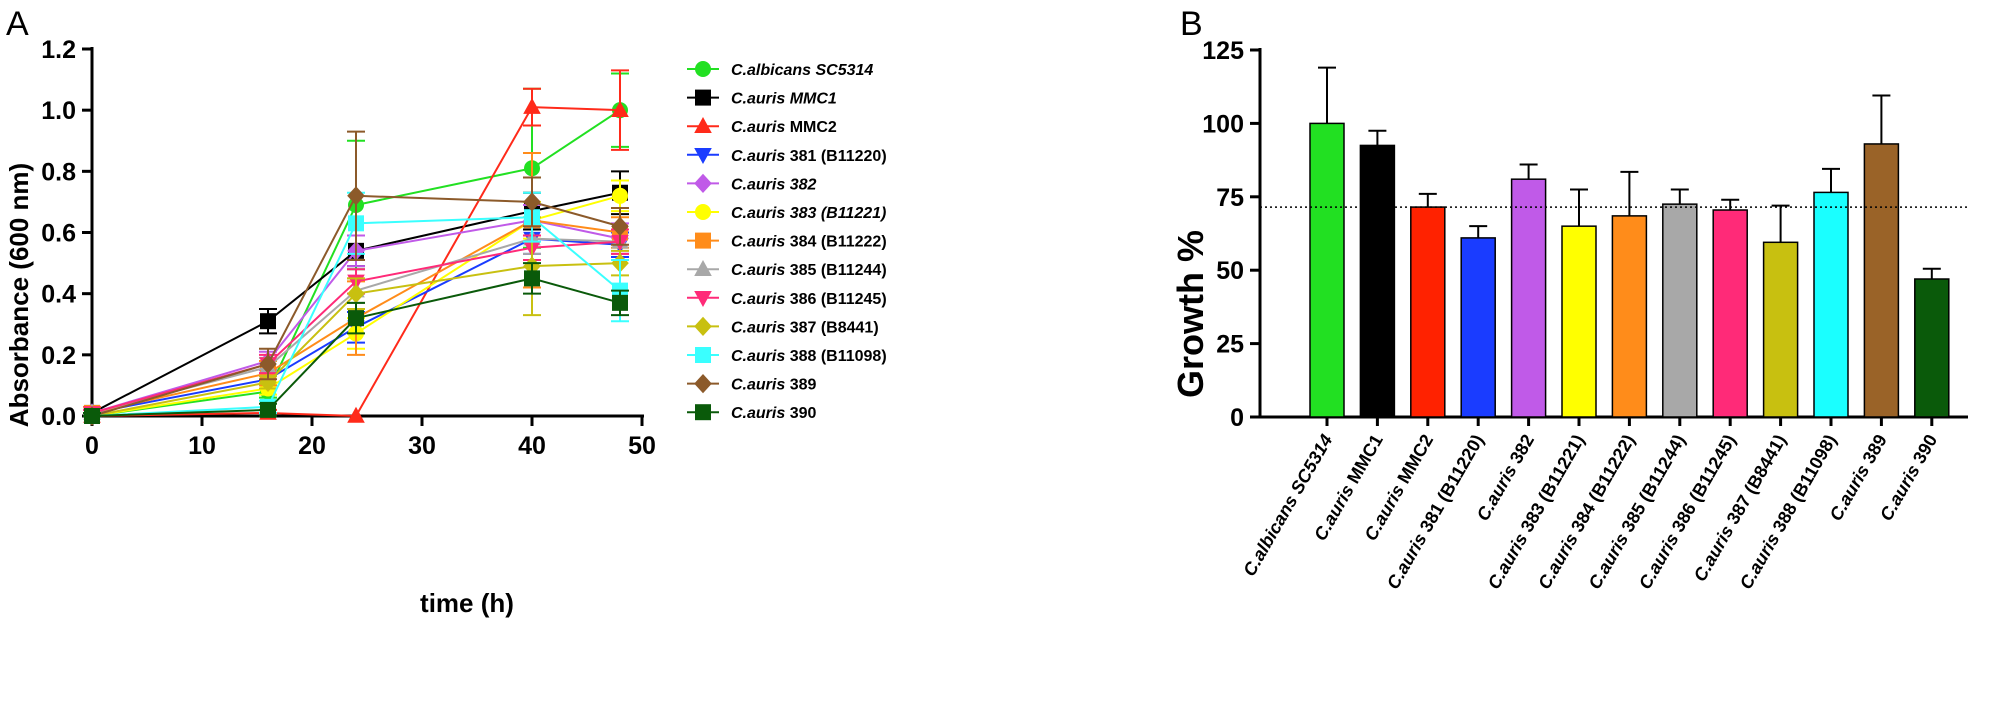 This screenshot has width=1994, height=715. I want to click on legend-label: C.auris 385 (B11244), so click(809, 270).